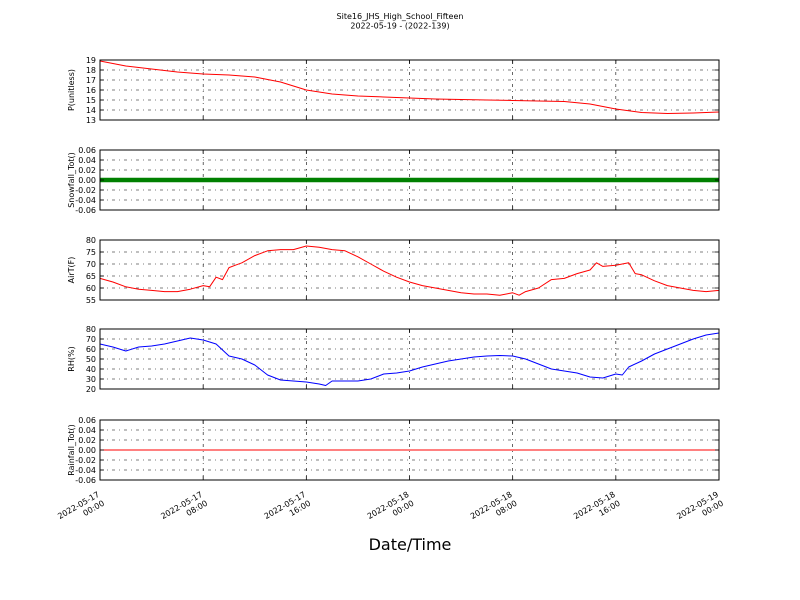 The height and width of the screenshot is (600, 800). I want to click on y-tick-label: 17, so click(91, 80).